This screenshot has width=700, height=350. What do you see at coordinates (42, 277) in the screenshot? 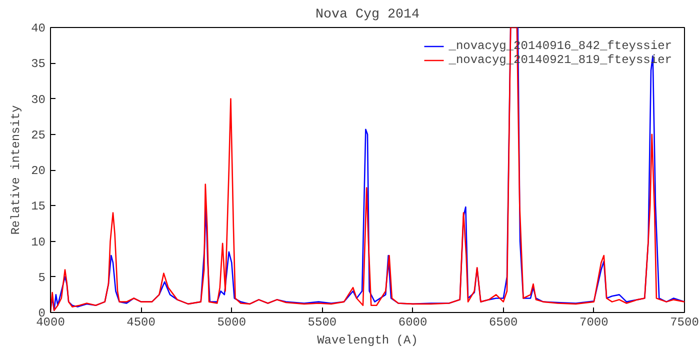
I see `y-tick-label: 5` at bounding box center [42, 277].